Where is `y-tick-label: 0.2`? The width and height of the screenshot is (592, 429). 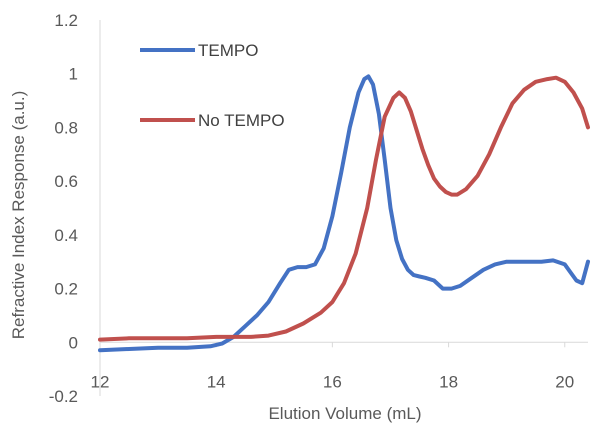
y-tick-label: 0.2 is located at coordinates (66, 289).